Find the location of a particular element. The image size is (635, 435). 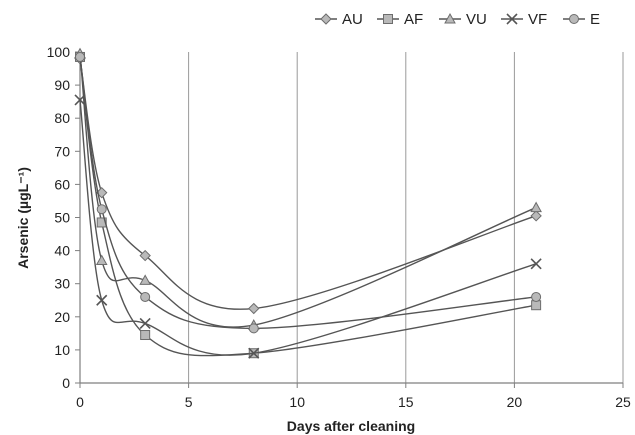

x-tick-label-15: 15 is located at coordinates (406, 402).